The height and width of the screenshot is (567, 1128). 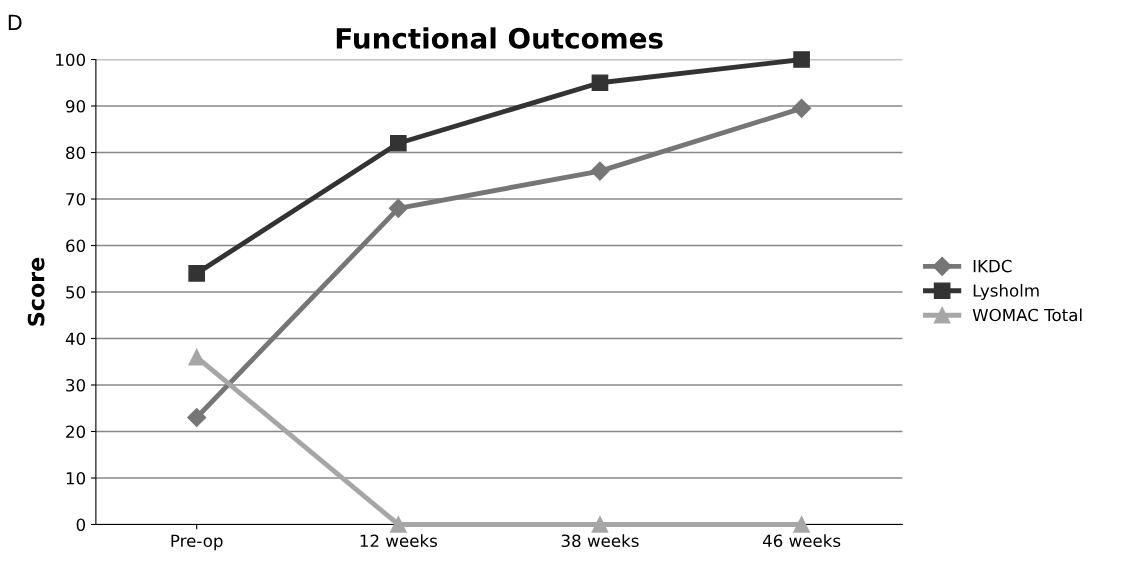 What do you see at coordinates (76, 199) in the screenshot?
I see `y-tick-label: 70` at bounding box center [76, 199].